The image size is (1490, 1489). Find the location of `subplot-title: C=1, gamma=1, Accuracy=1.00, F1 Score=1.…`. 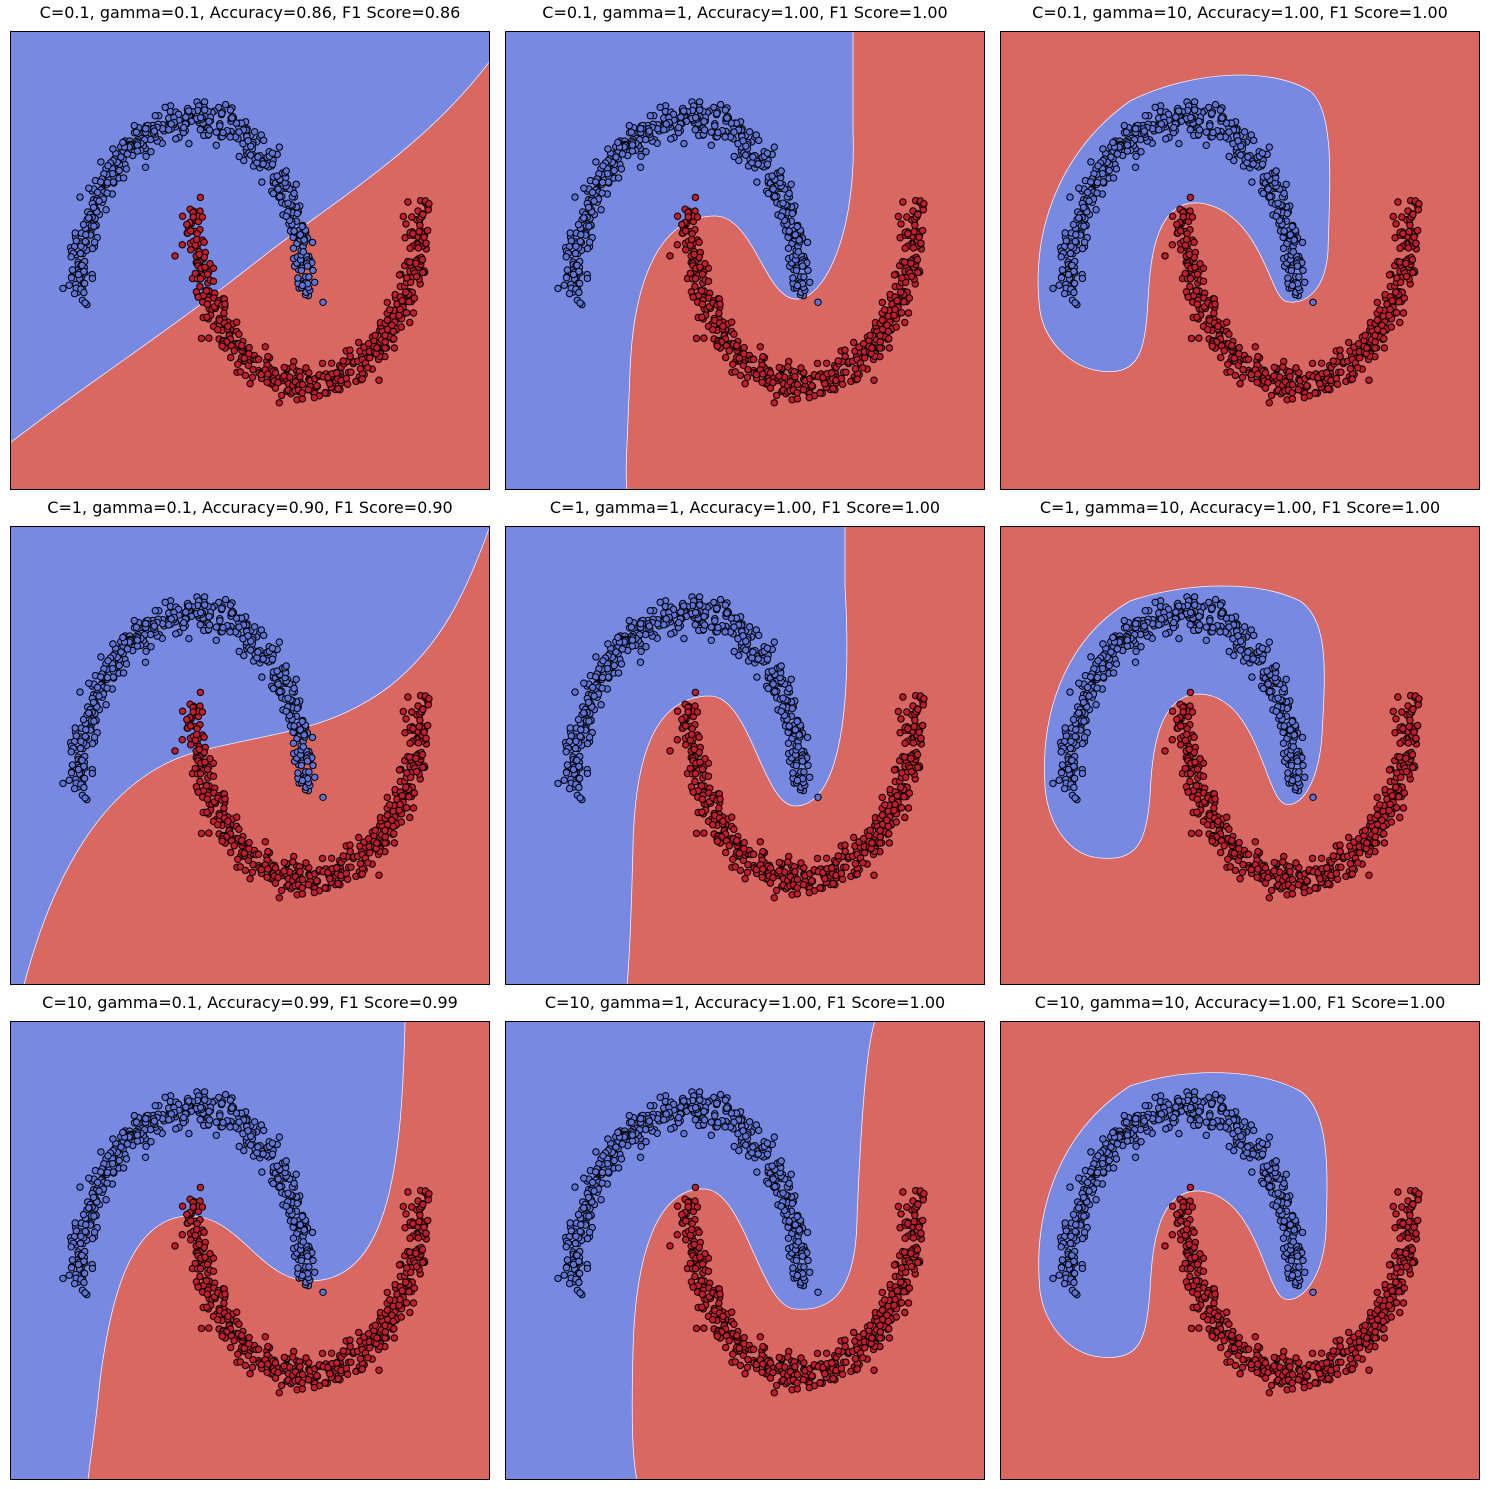

subplot-title: C=1, gamma=1, Accuracy=1.00, F1 Score=1.… is located at coordinates (745, 507).